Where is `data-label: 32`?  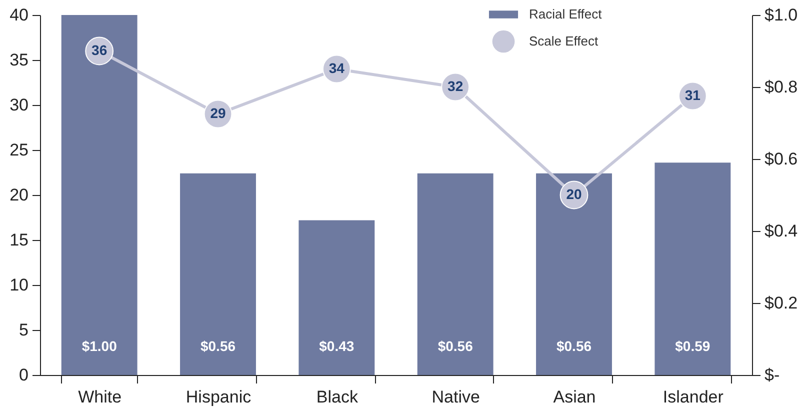 data-label: 32 is located at coordinates (456, 86).